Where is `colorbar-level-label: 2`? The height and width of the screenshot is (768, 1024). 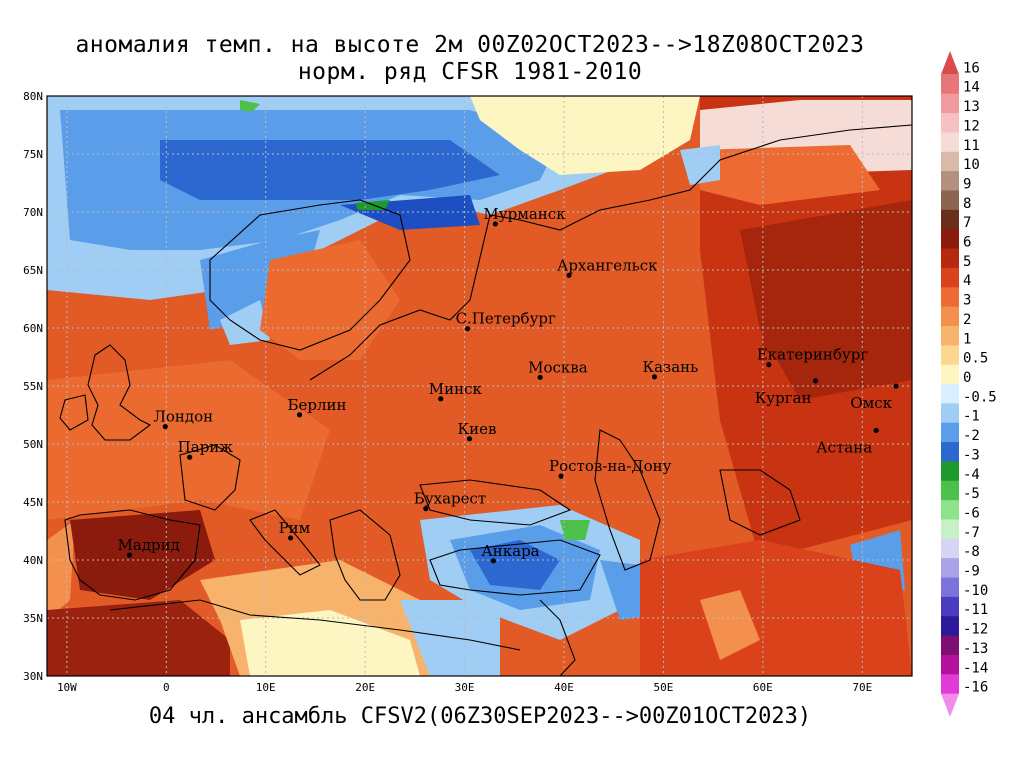
colorbar-level-label: 2 is located at coordinates (967, 320).